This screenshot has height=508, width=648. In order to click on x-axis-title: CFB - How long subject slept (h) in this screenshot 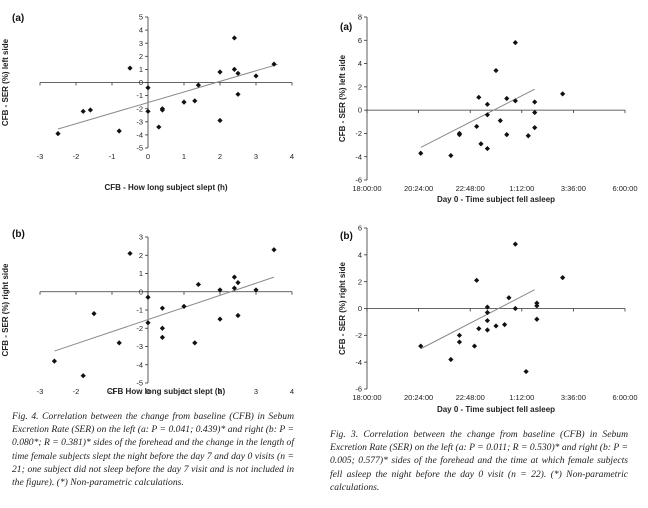, I will do `click(165, 187)`.